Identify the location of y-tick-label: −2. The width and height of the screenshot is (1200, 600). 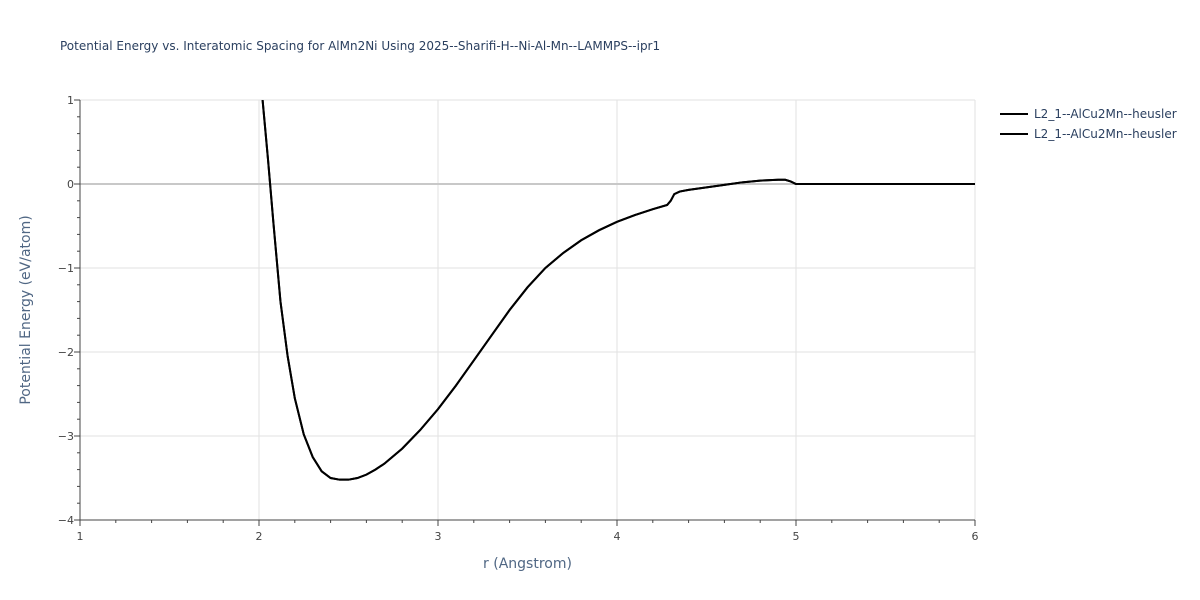
(66, 352).